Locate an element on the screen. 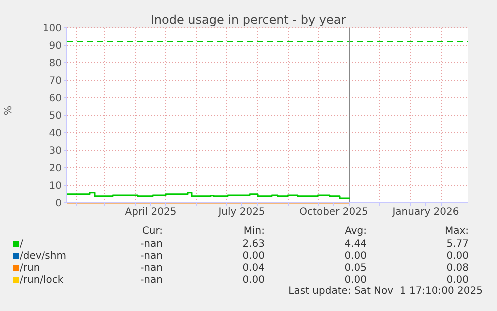 The height and width of the screenshot is (311, 497). y-tick-label: 30 is located at coordinates (55, 152).